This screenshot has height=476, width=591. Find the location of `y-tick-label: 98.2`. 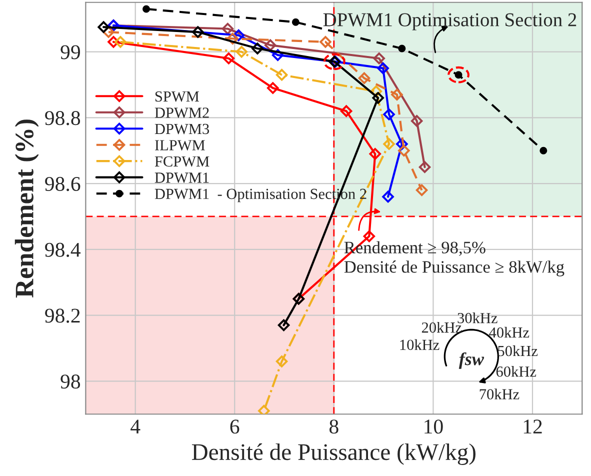

y-tick-label: 98.2 is located at coordinates (62, 315).